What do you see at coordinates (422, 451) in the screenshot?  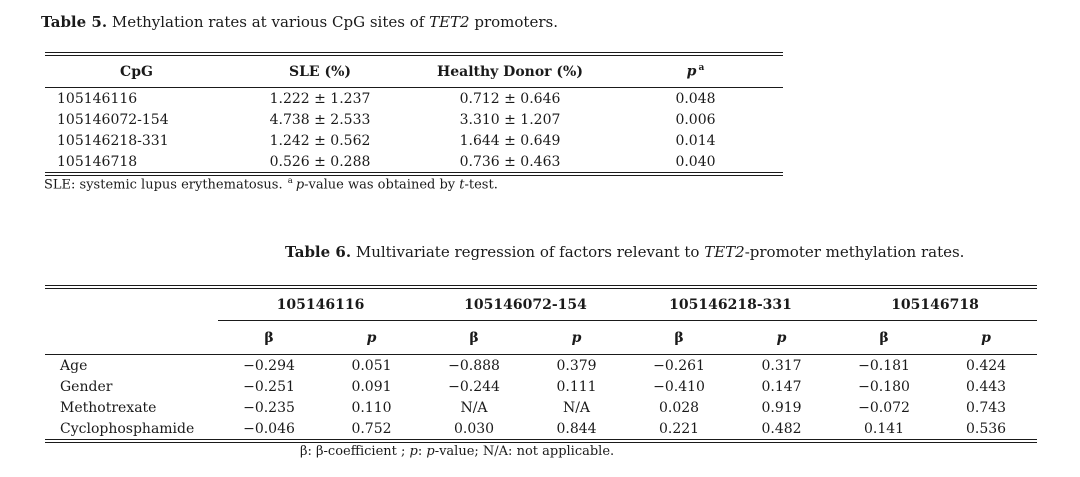 I see `footnote-text: :` at bounding box center [422, 451].